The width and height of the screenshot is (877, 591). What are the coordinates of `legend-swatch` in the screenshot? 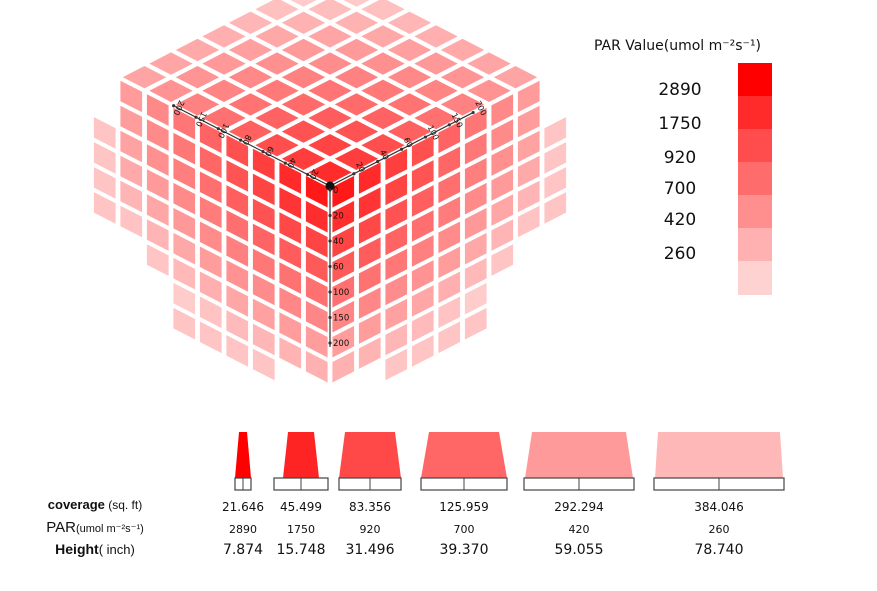 It's located at (755, 113).